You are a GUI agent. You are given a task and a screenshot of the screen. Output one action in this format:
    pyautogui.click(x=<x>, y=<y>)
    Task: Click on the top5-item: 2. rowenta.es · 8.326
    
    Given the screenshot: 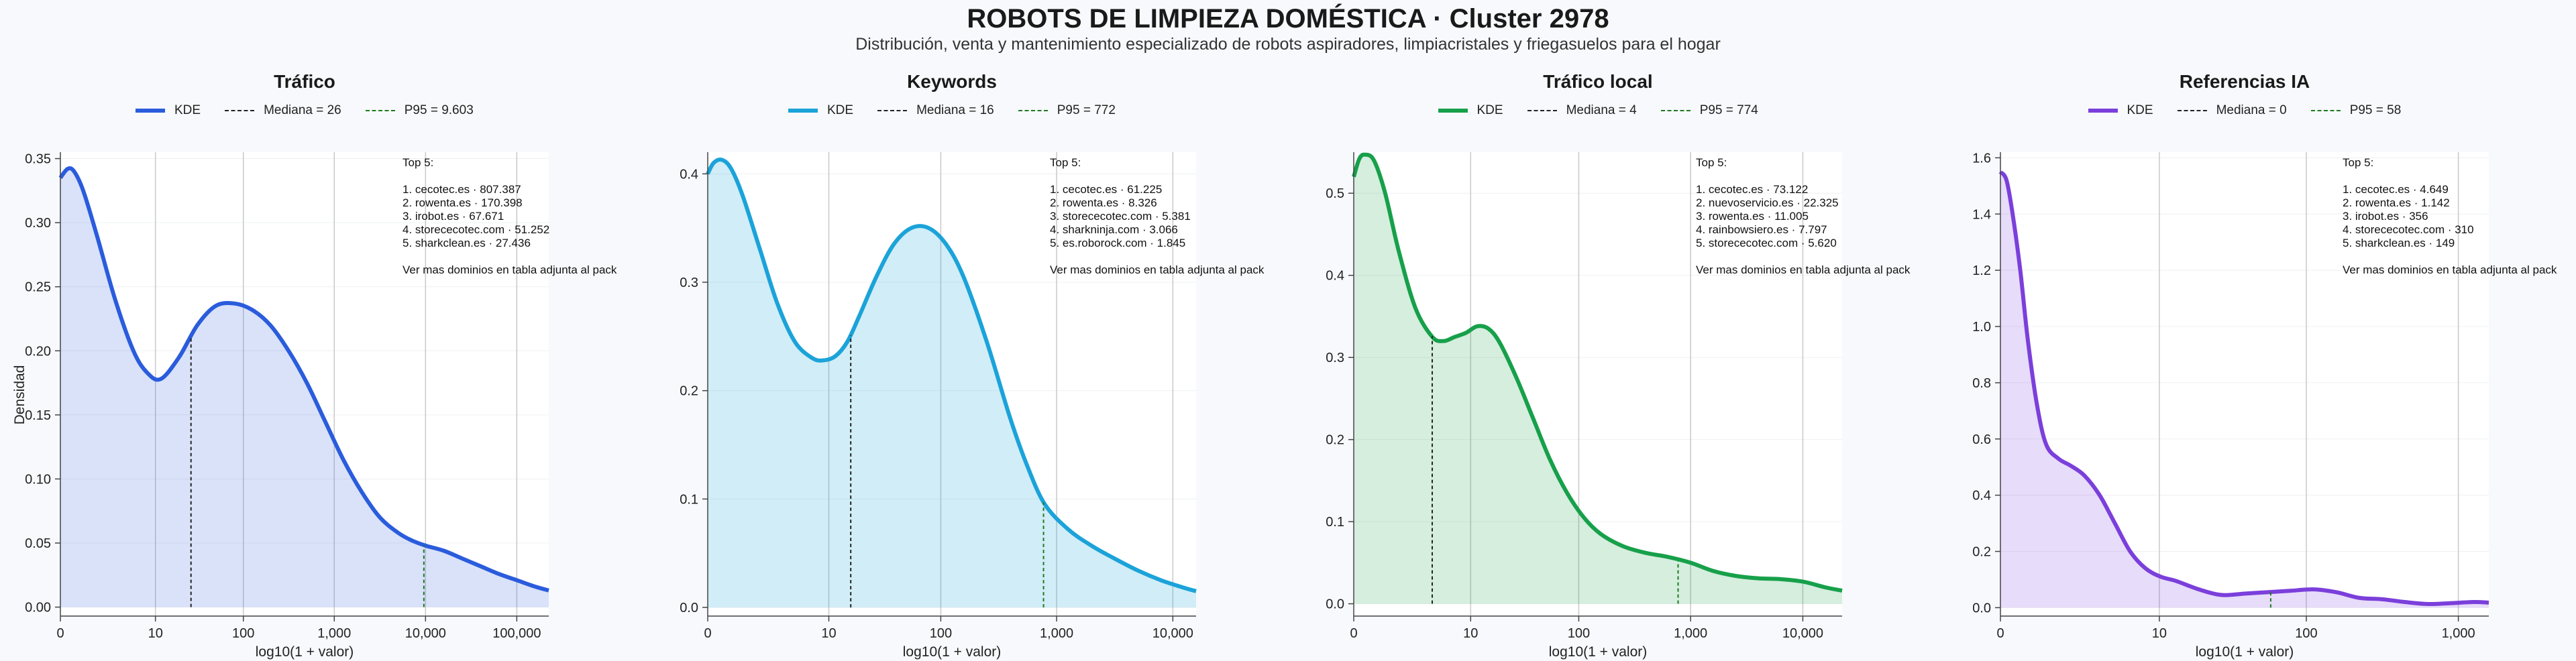 What is the action you would take?
    pyautogui.click(x=1103, y=203)
    